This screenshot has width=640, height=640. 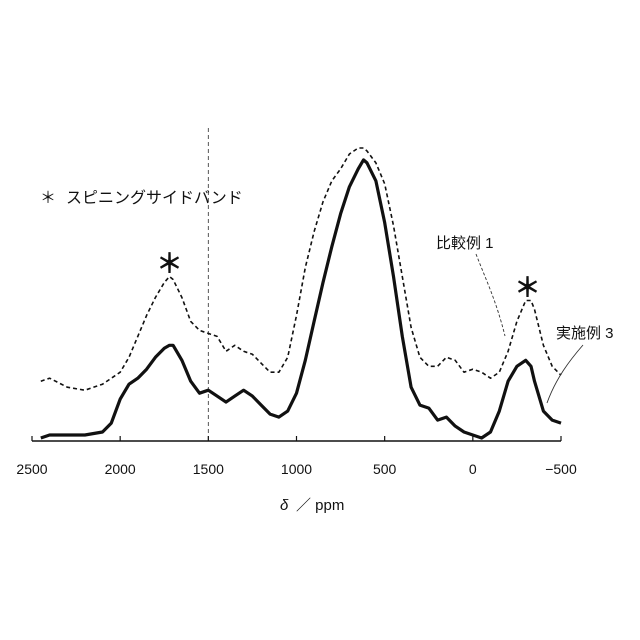 I want to click on legend-text: スピニングサイドバンド, so click(x=154, y=198).